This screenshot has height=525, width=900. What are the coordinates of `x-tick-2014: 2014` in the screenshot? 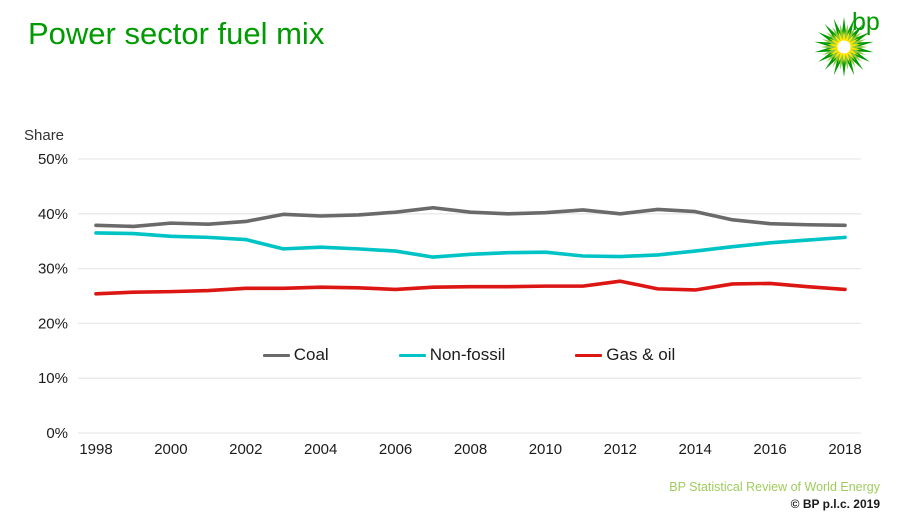 It's located at (695, 449).